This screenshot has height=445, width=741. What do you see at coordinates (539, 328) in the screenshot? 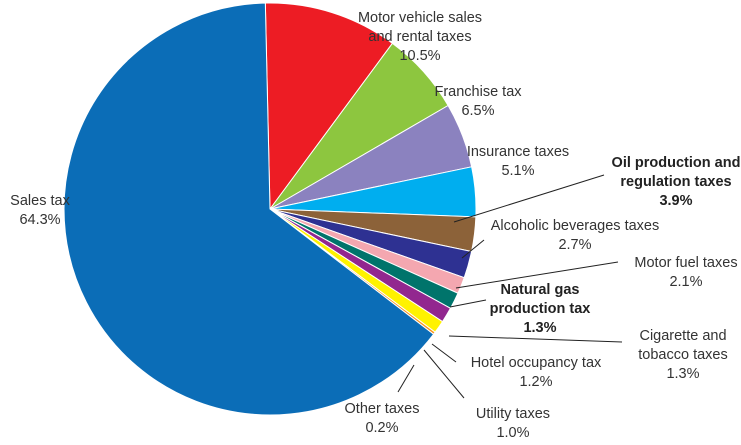
I see `slice-value-7: 1.3%` at bounding box center [539, 328].